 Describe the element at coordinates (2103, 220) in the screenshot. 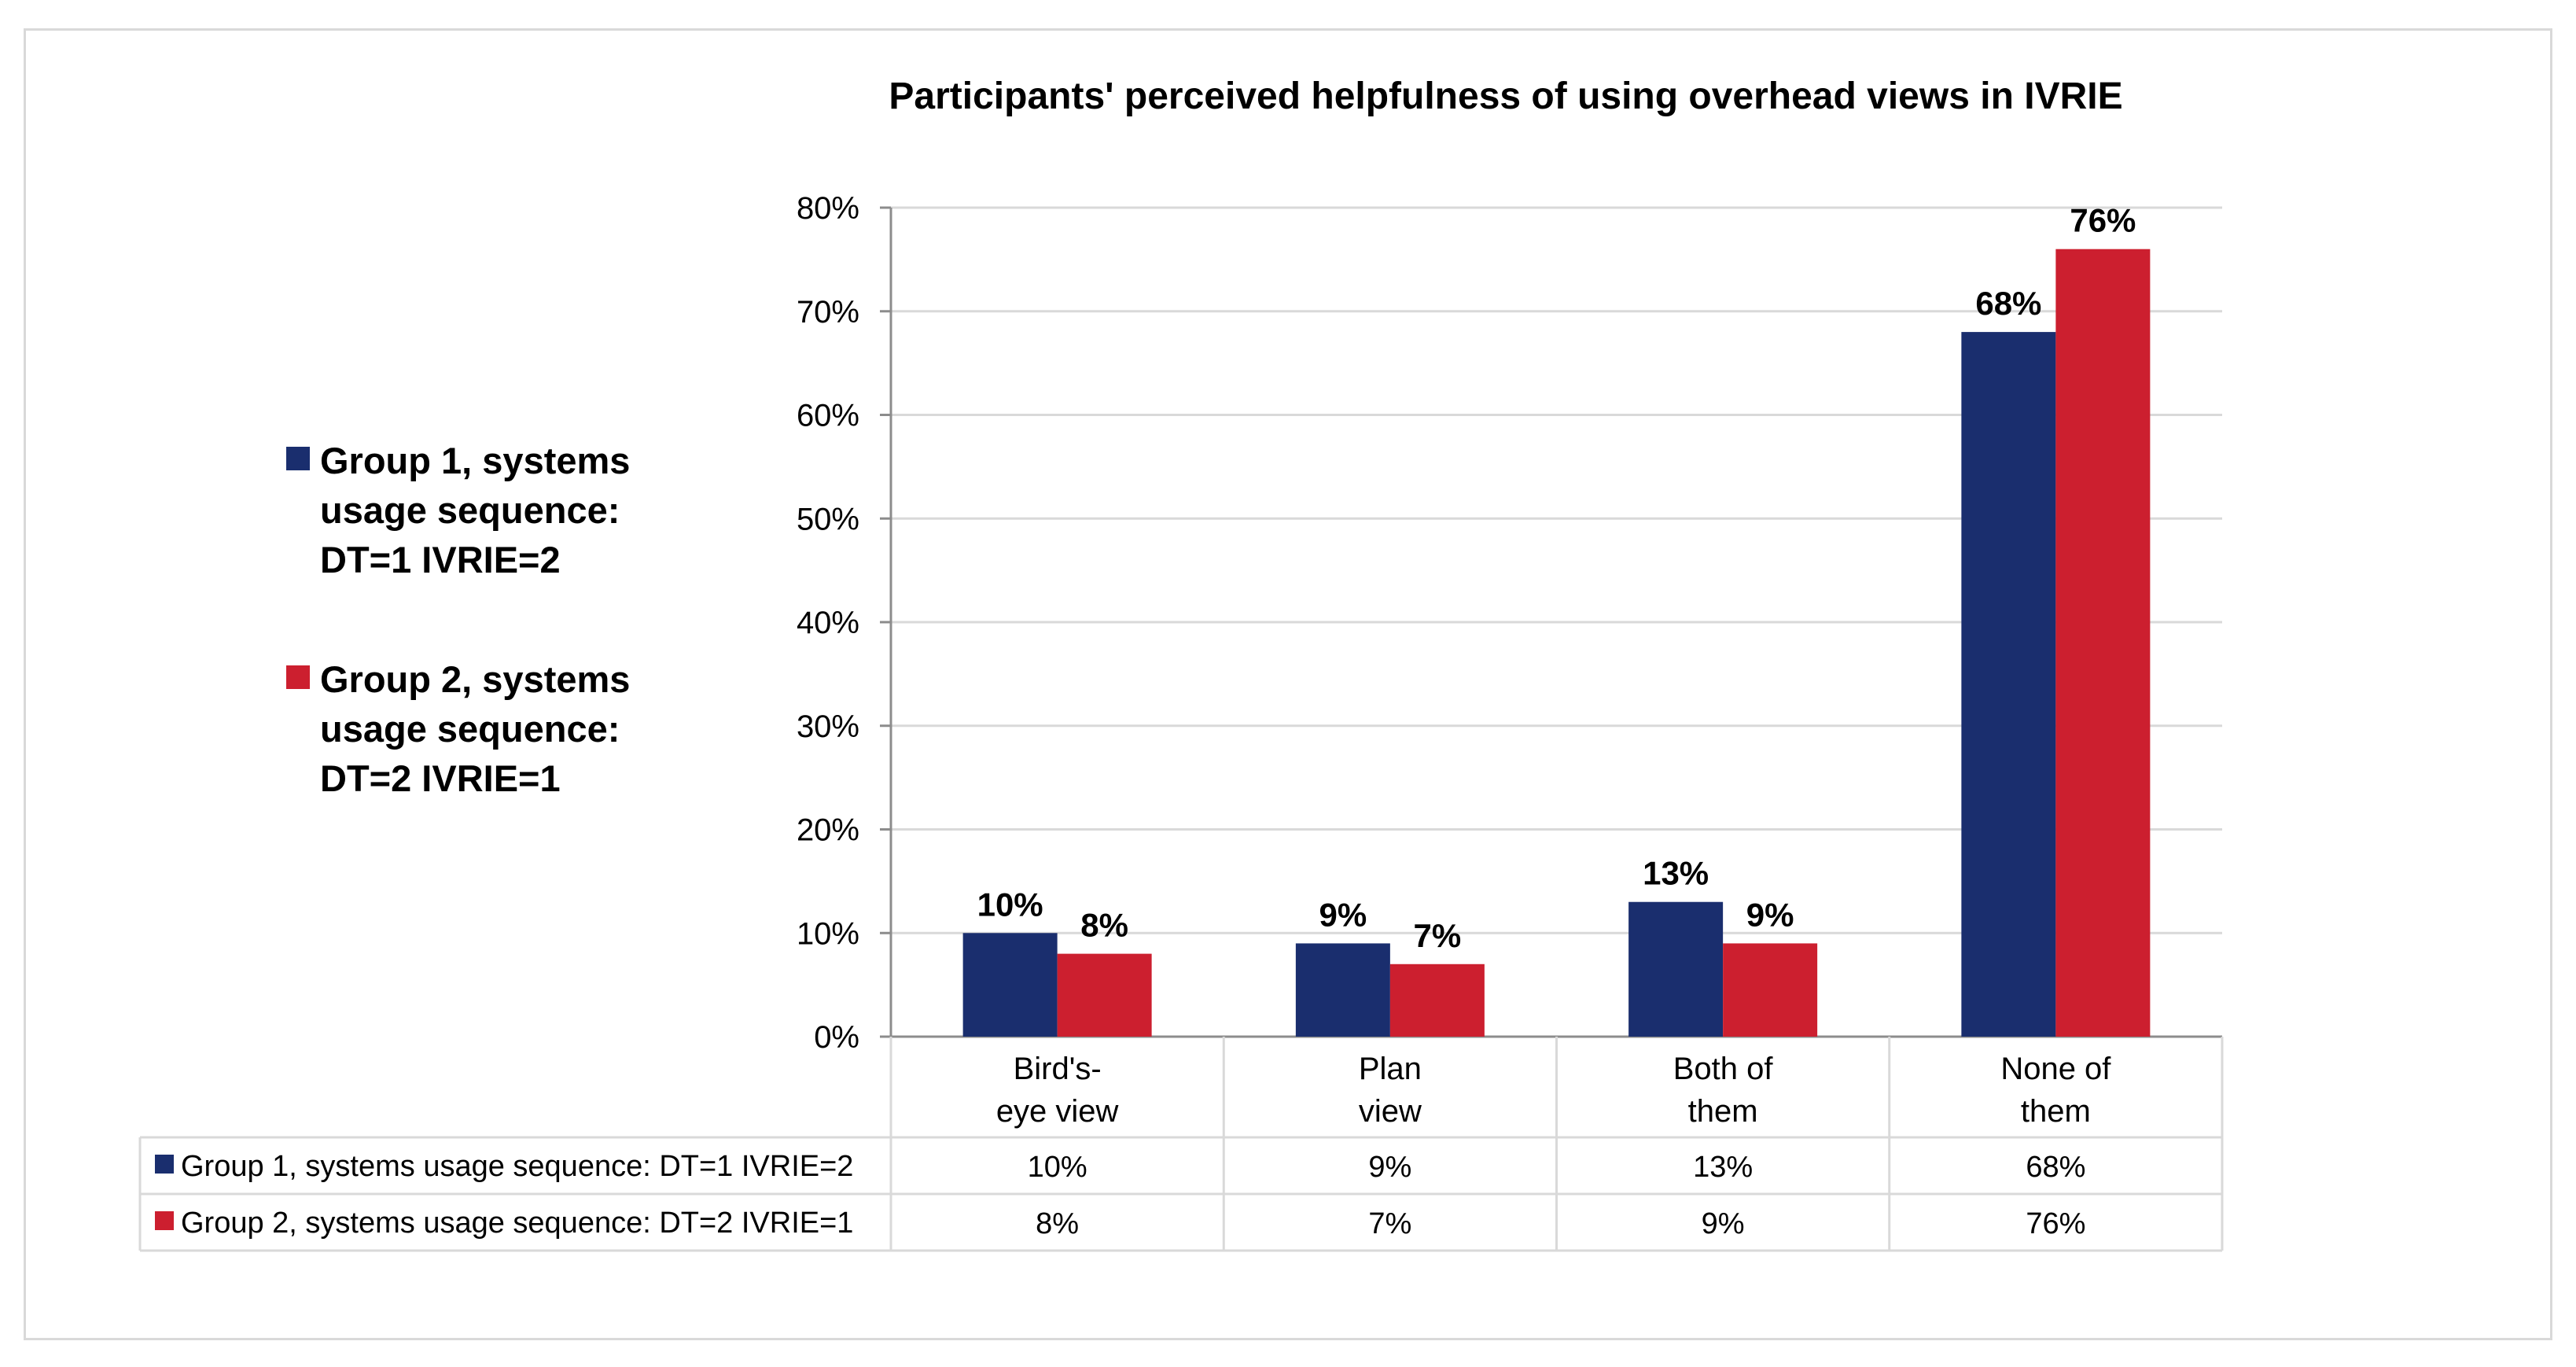

I see `data-label: 76%` at that location.